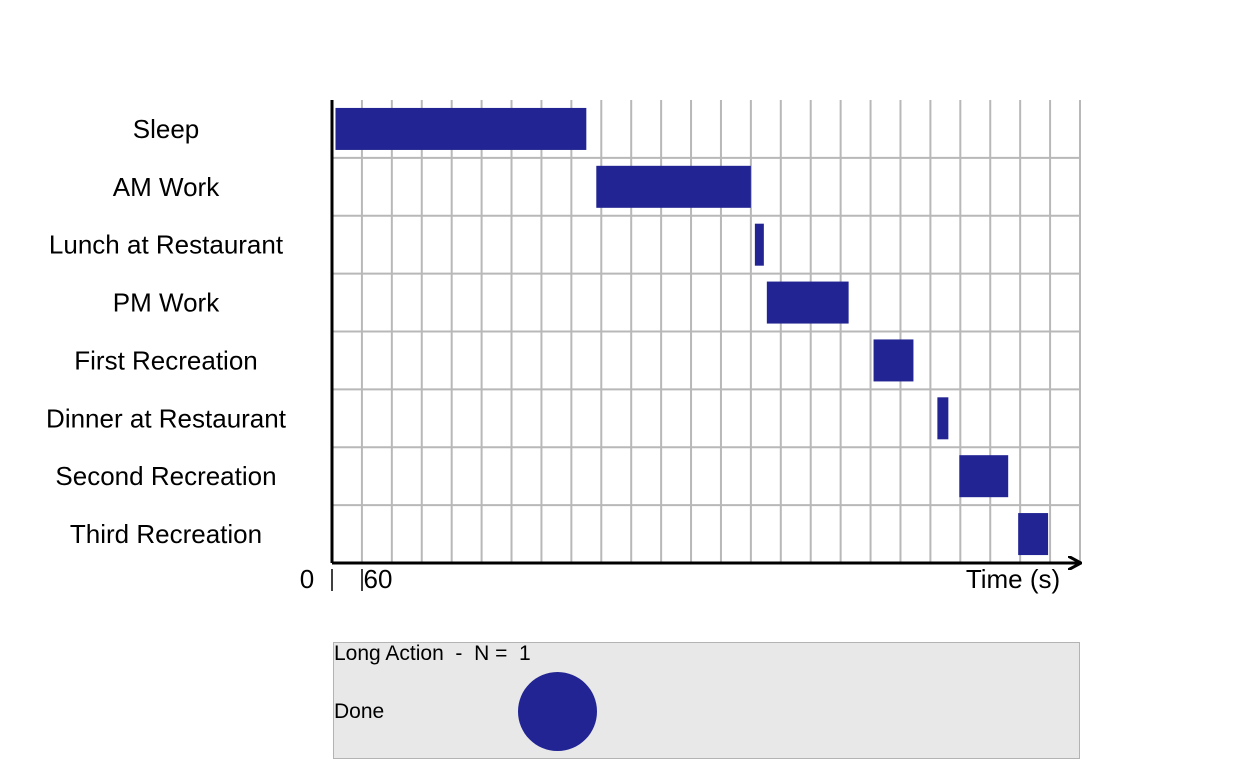  Describe the element at coordinates (378, 579) in the screenshot. I see `x-tick-label-60: 60` at that location.